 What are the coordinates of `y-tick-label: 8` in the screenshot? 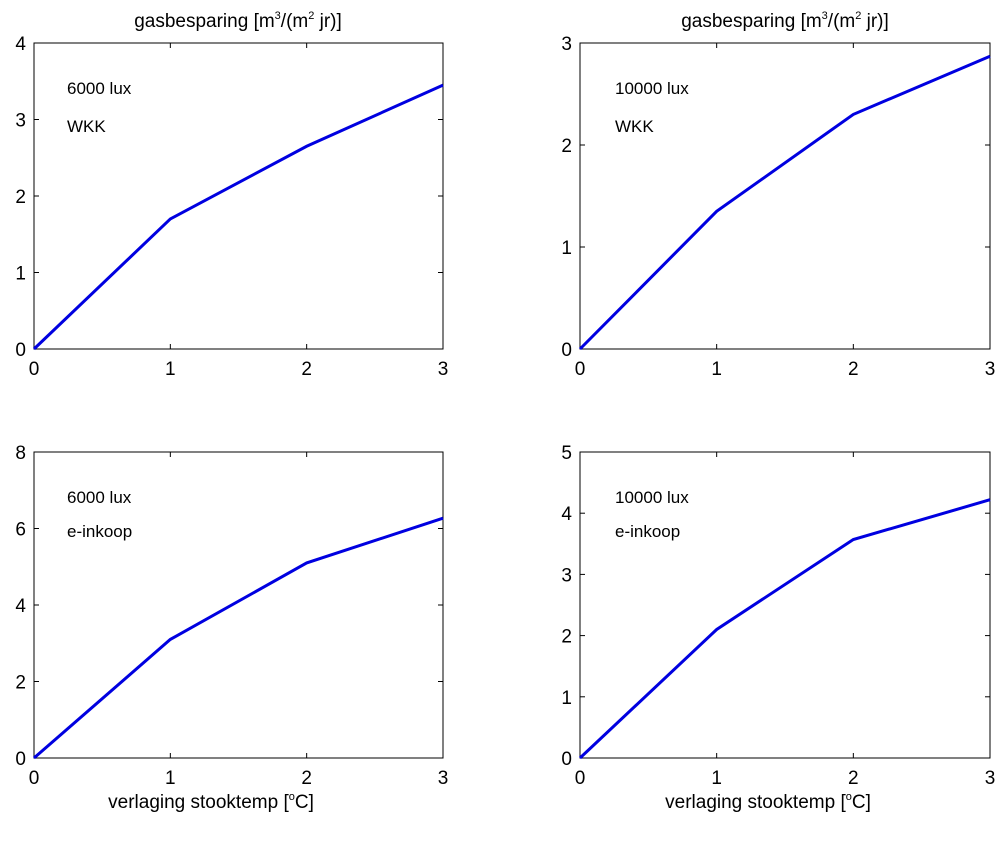 It's located at (20, 453).